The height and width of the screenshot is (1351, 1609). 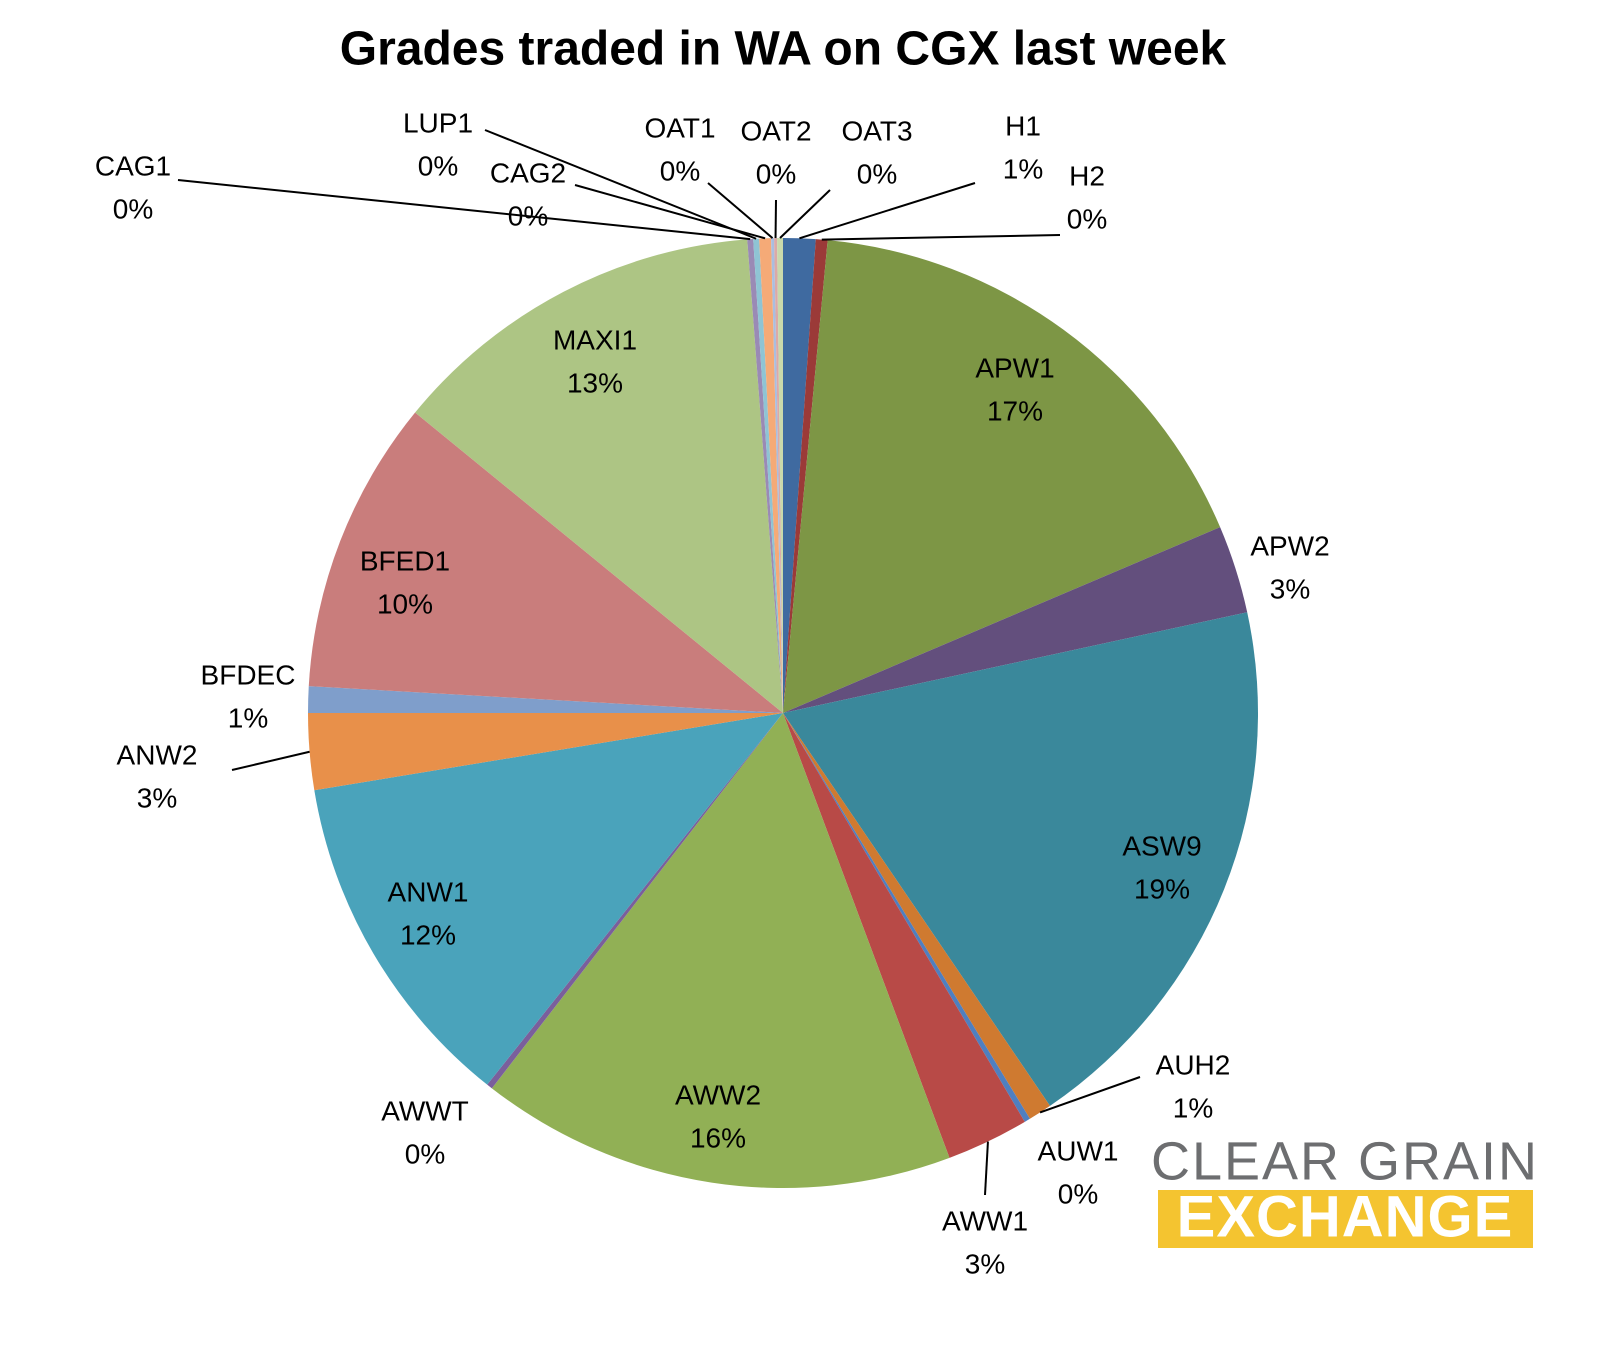 What do you see at coordinates (985, 1220) in the screenshot?
I see `slice-label: AWW1` at bounding box center [985, 1220].